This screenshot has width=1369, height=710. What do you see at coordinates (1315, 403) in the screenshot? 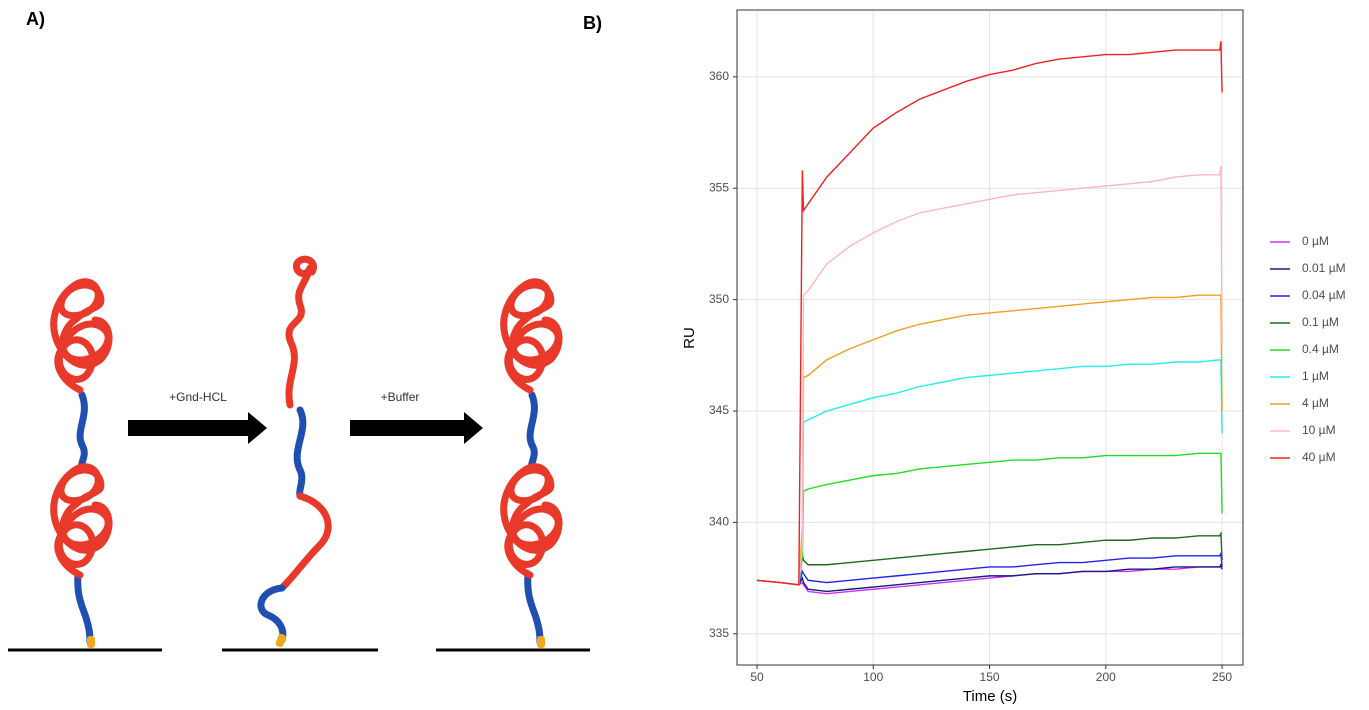
I see `legend-label: 4 µM` at bounding box center [1315, 403].